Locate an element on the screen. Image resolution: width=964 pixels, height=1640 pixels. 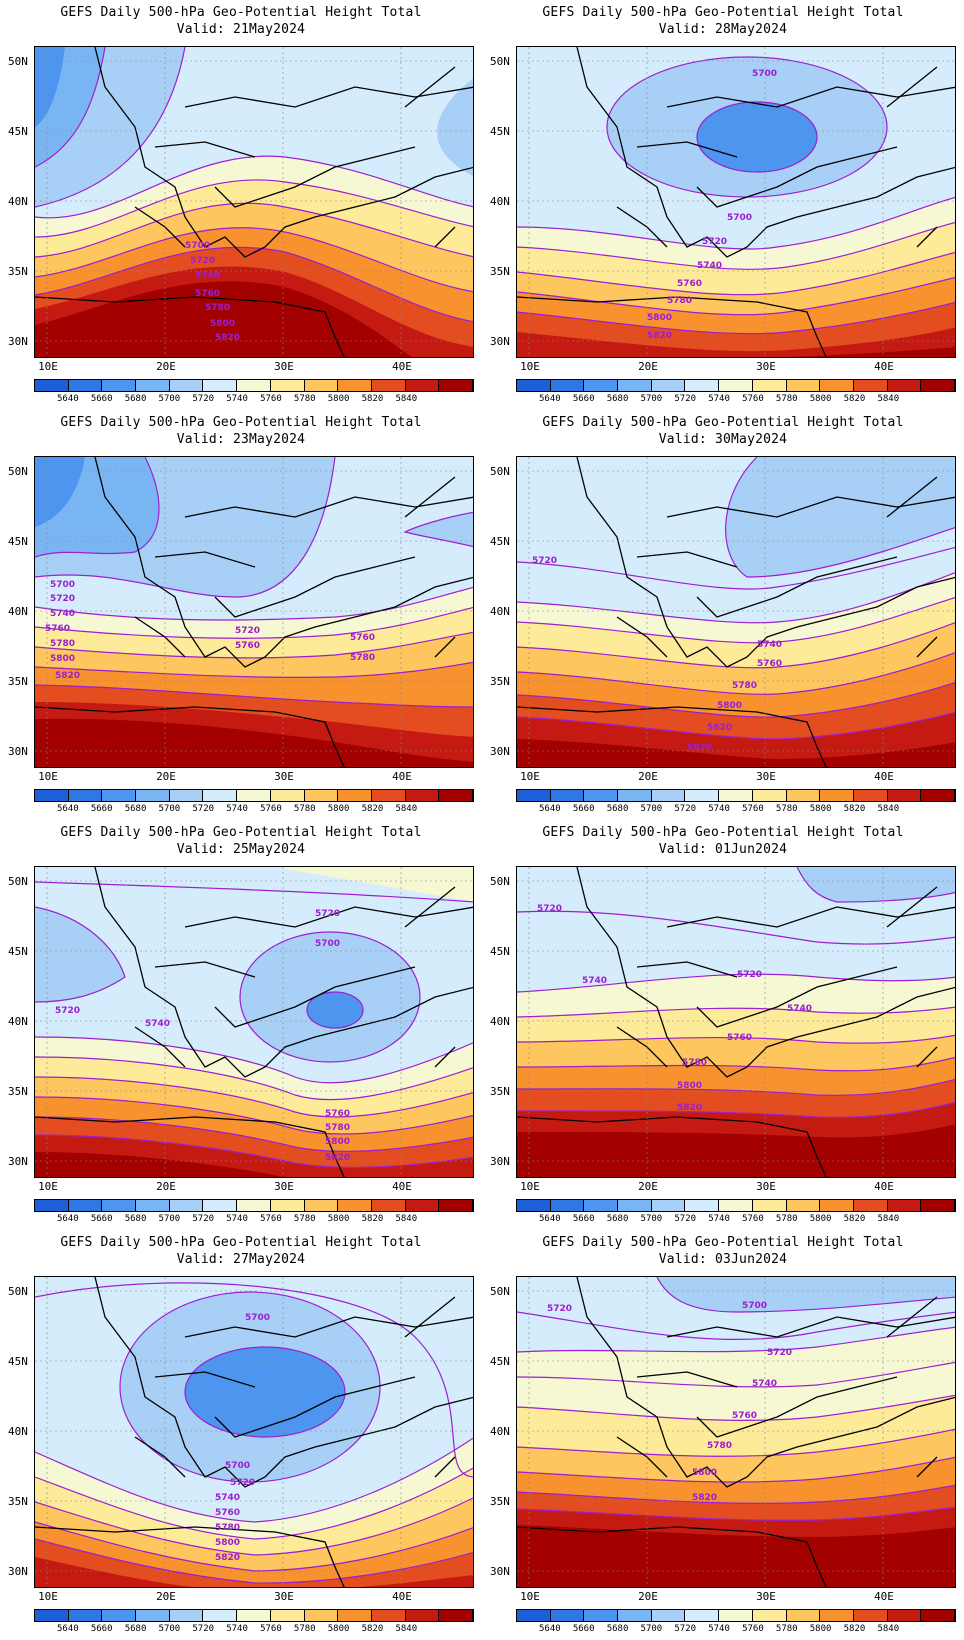
valid-date-line: Valid: 23May2024 is located at coordinates (241, 439).